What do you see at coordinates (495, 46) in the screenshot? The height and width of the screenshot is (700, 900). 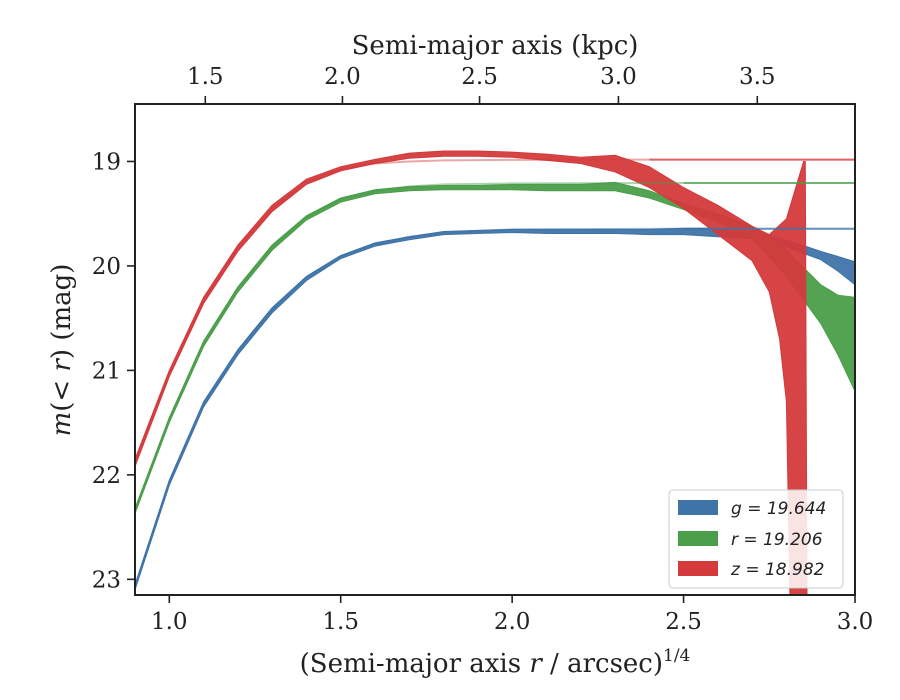 I see `top-x-axis-title: Semi-major axis (kpc)` at bounding box center [495, 46].